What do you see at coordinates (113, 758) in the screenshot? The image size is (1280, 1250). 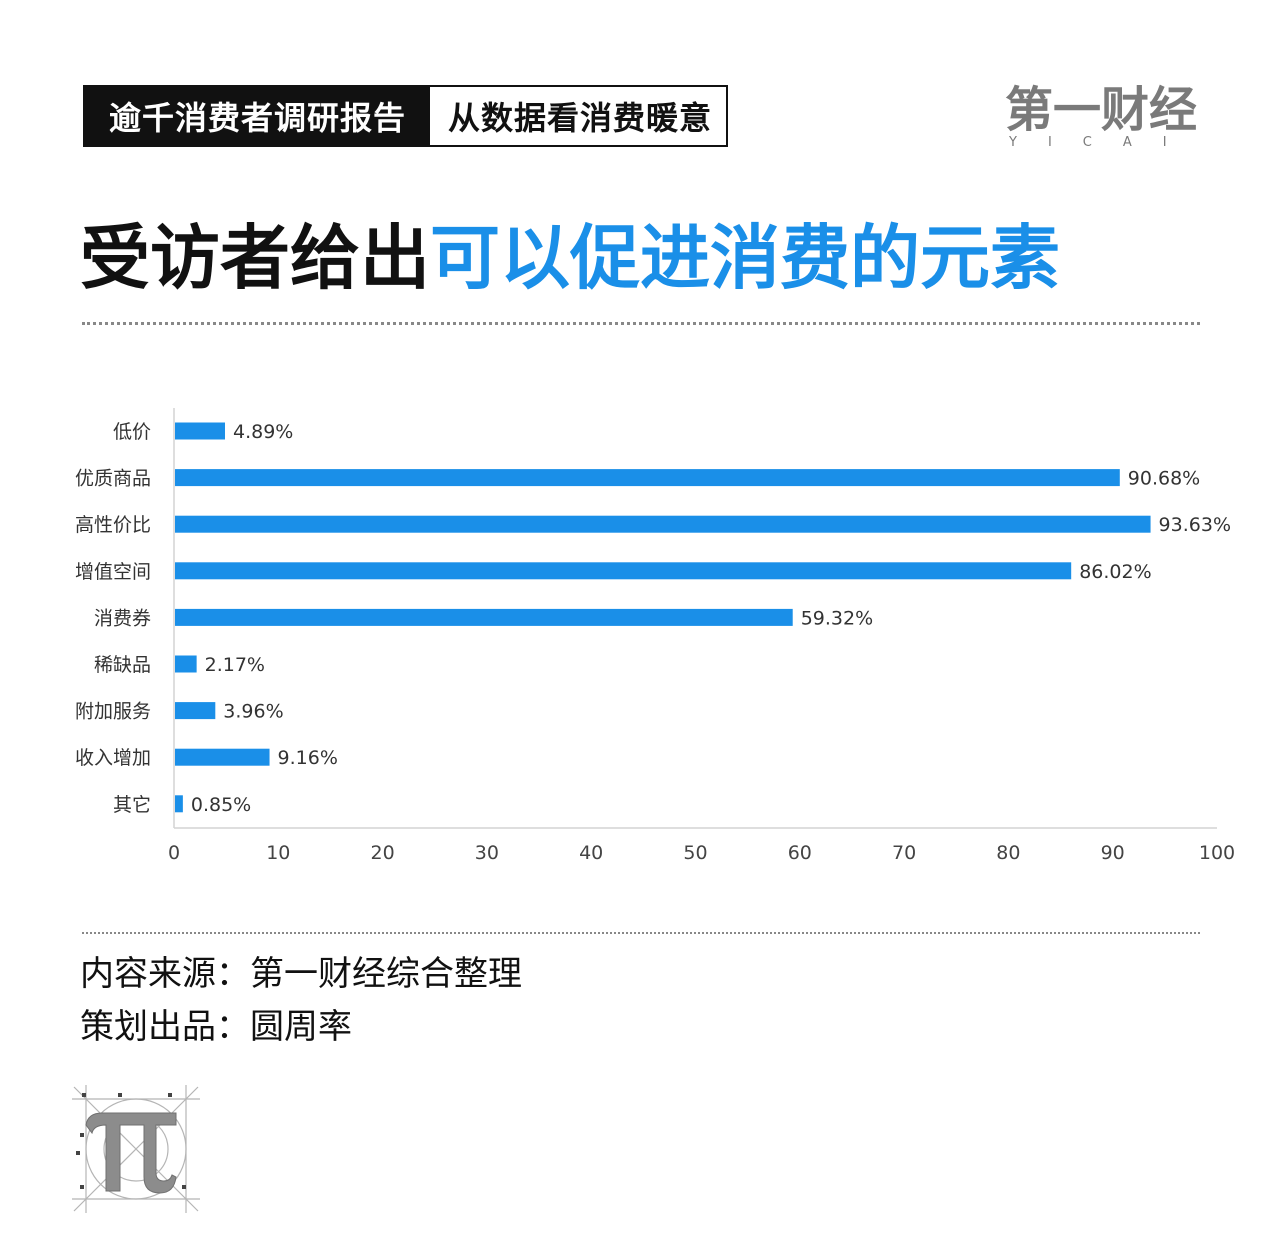 I see `category-label: 收入增加` at bounding box center [113, 758].